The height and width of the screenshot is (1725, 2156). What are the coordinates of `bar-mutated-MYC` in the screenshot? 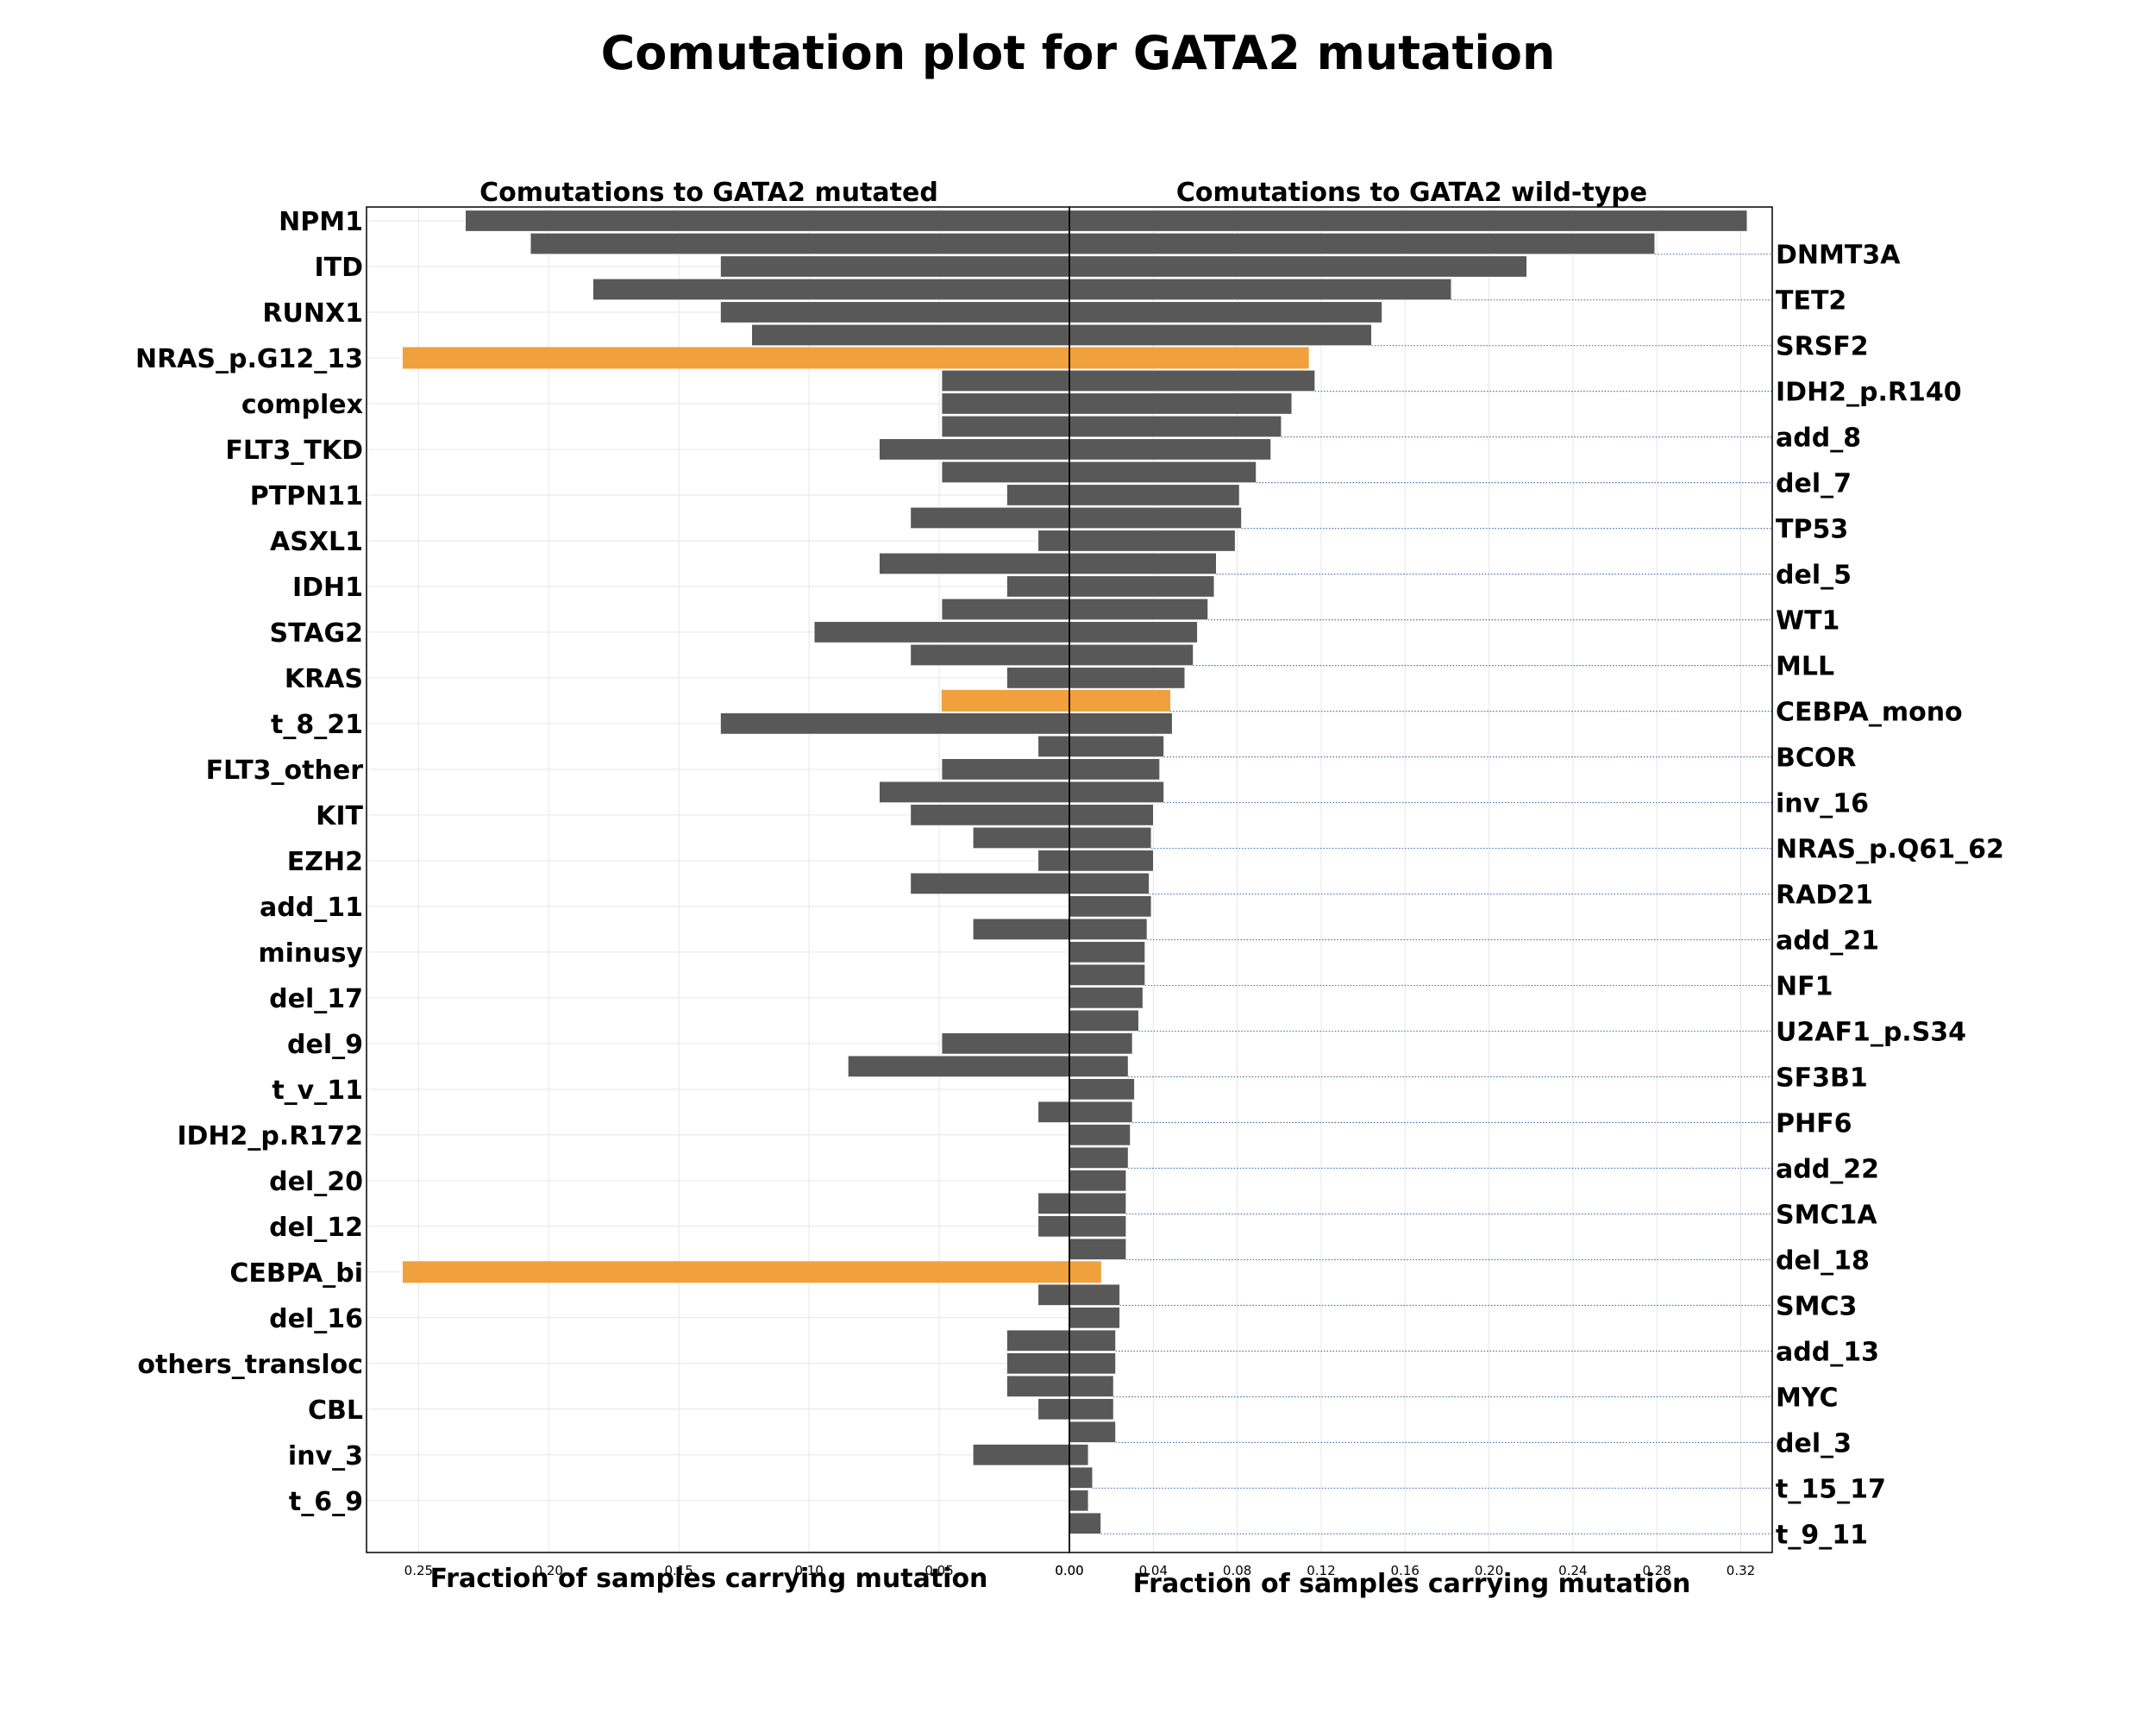 It's located at (1038, 1386).